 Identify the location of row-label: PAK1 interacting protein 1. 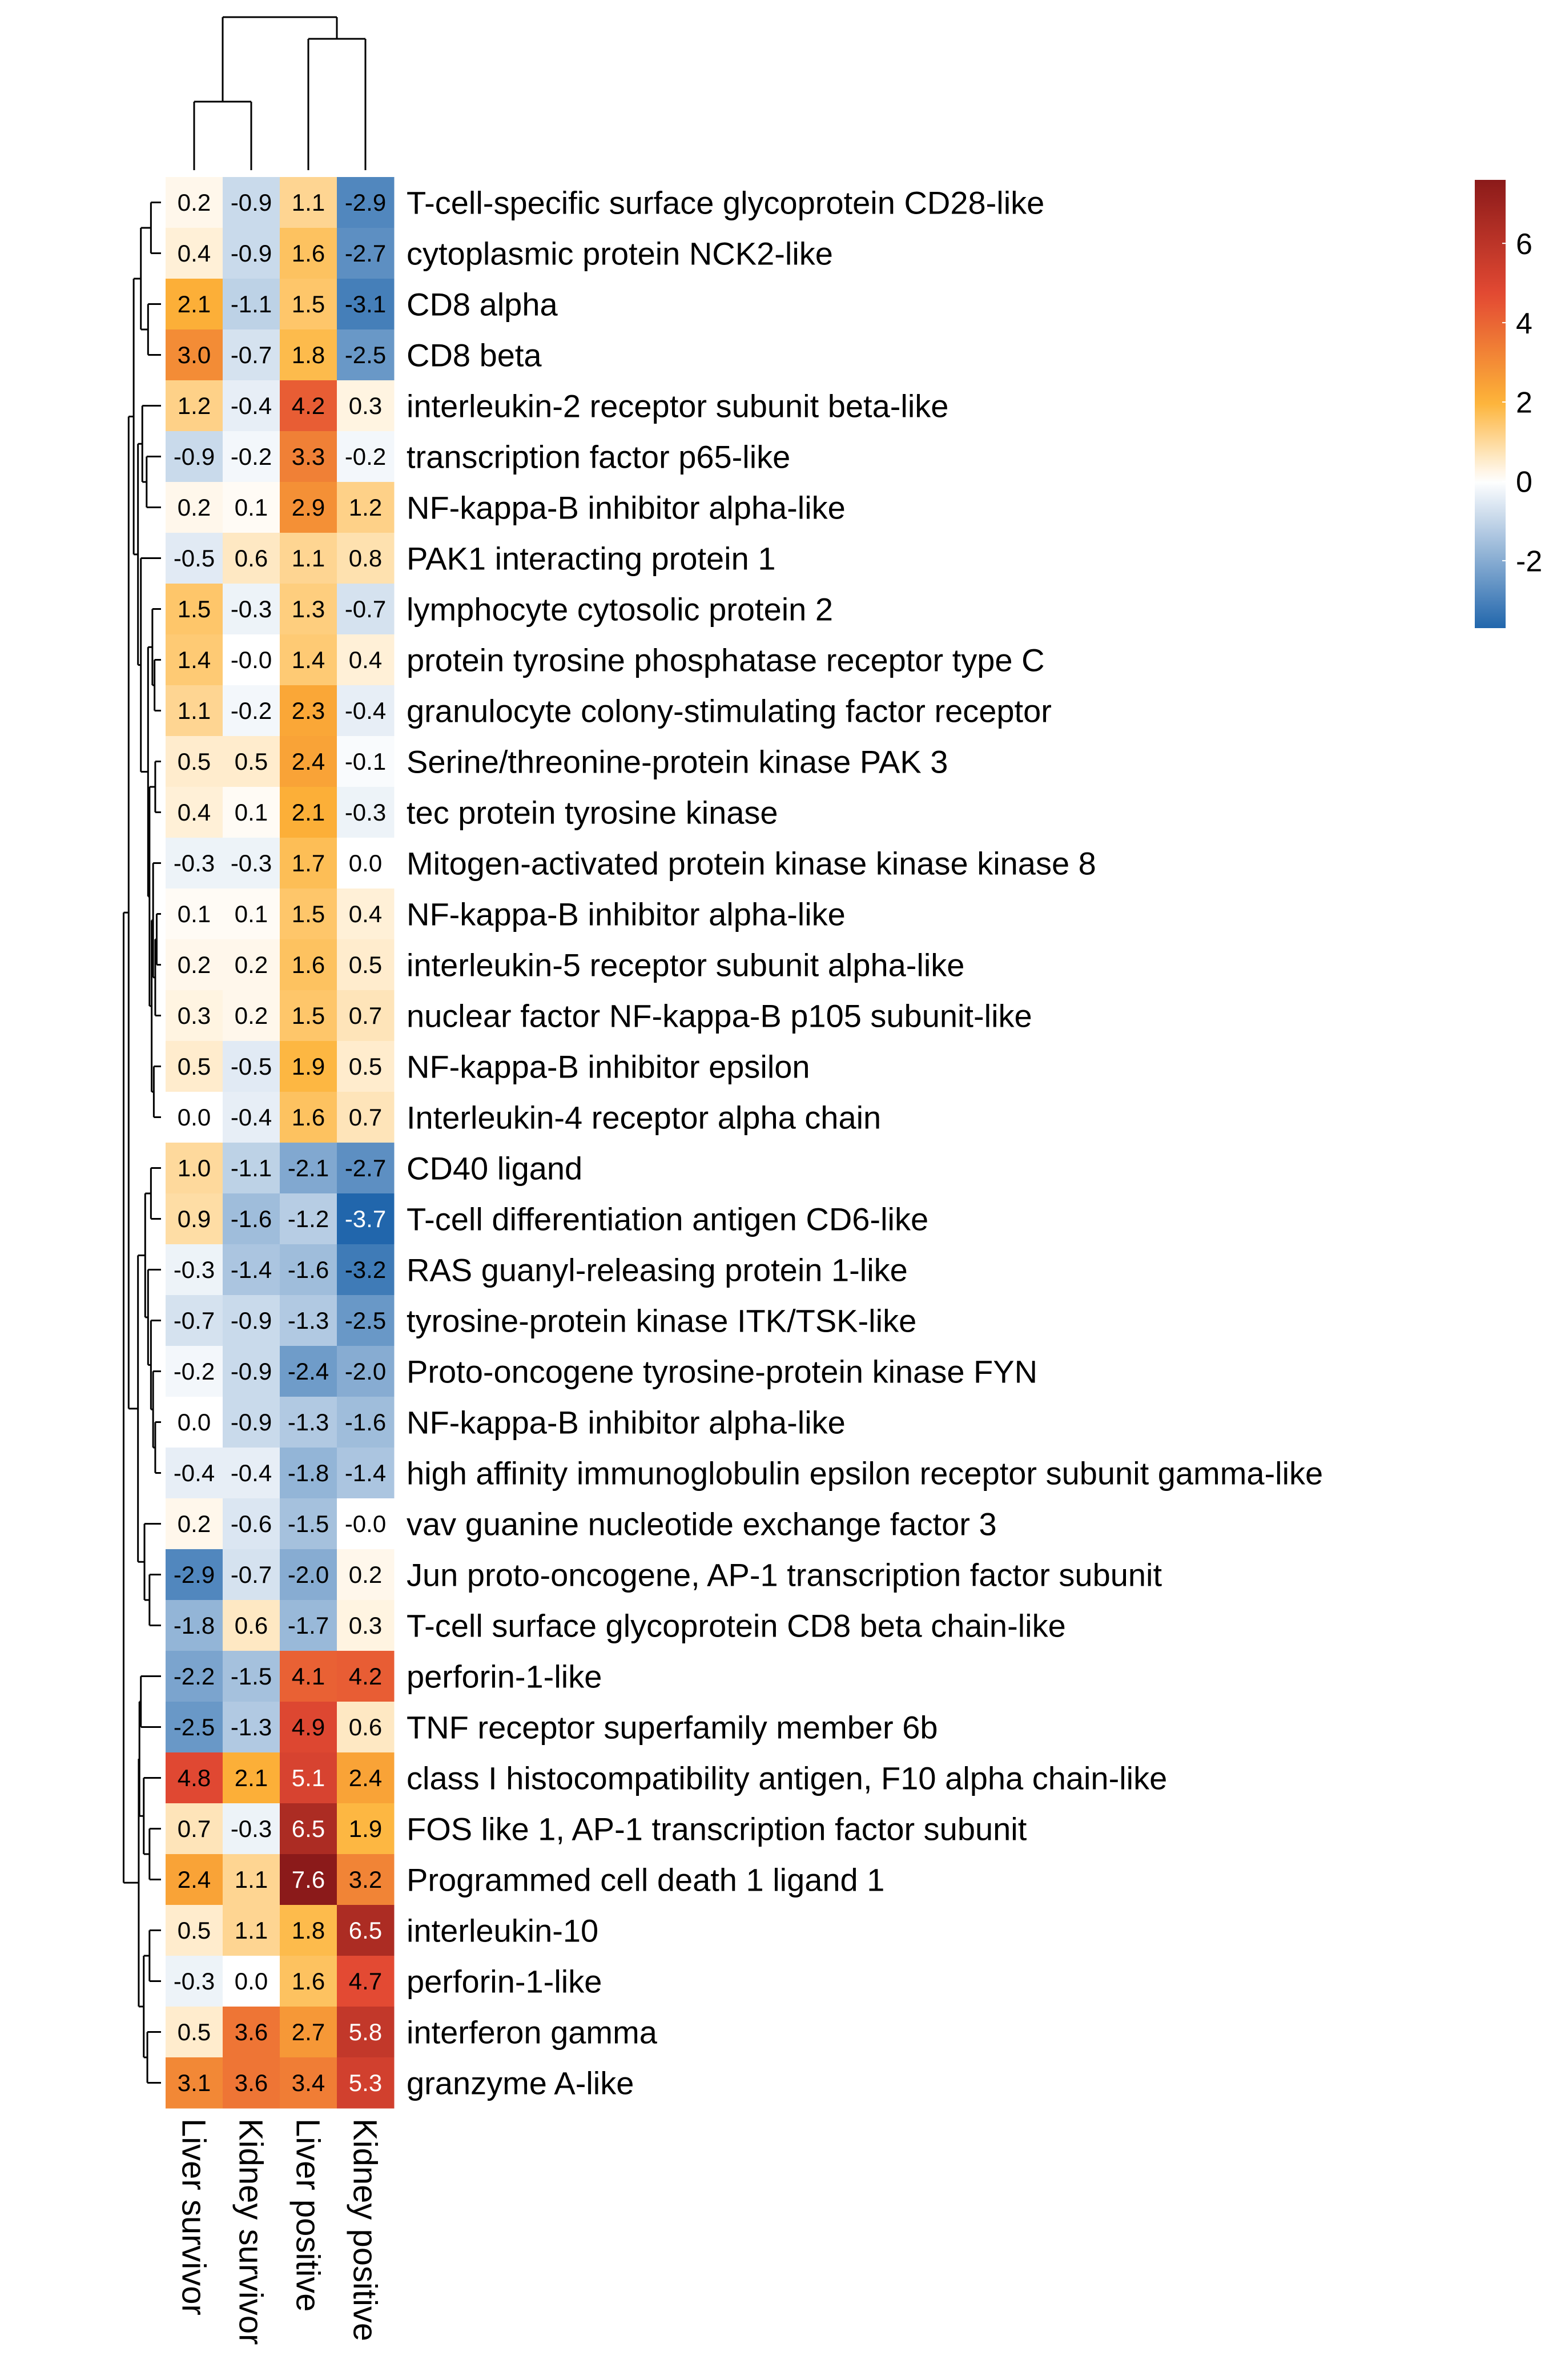
(591, 559).